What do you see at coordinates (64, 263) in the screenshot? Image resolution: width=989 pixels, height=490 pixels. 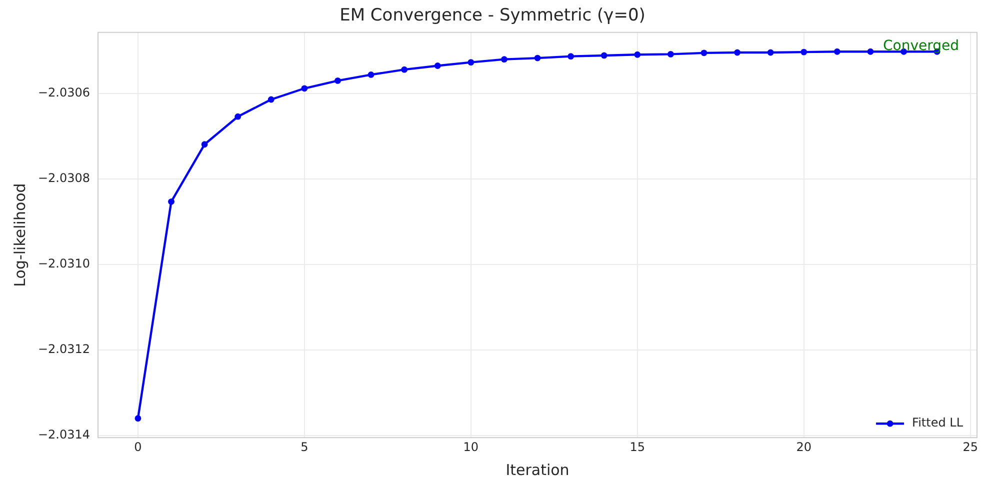 I see `y-tick-label: −2.0310` at bounding box center [64, 263].